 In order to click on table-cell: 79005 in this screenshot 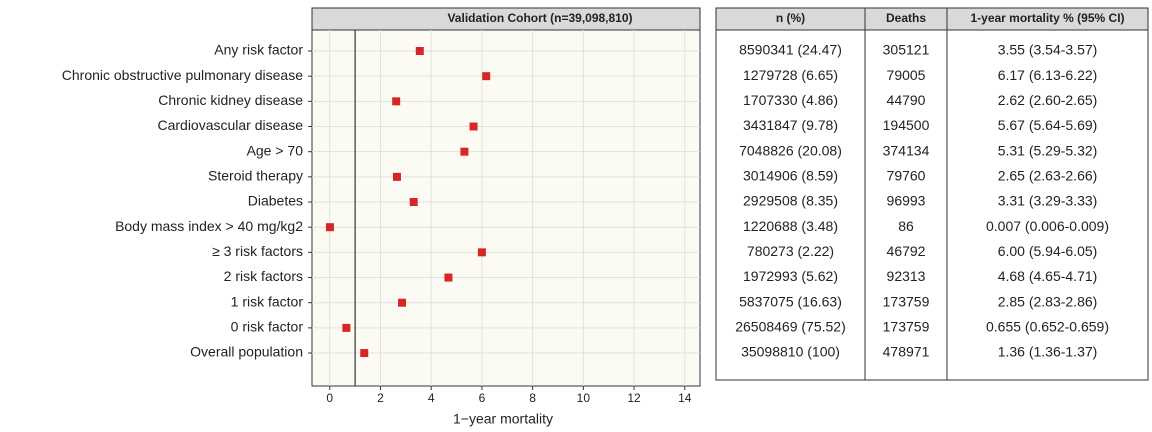, I will do `click(906, 75)`.